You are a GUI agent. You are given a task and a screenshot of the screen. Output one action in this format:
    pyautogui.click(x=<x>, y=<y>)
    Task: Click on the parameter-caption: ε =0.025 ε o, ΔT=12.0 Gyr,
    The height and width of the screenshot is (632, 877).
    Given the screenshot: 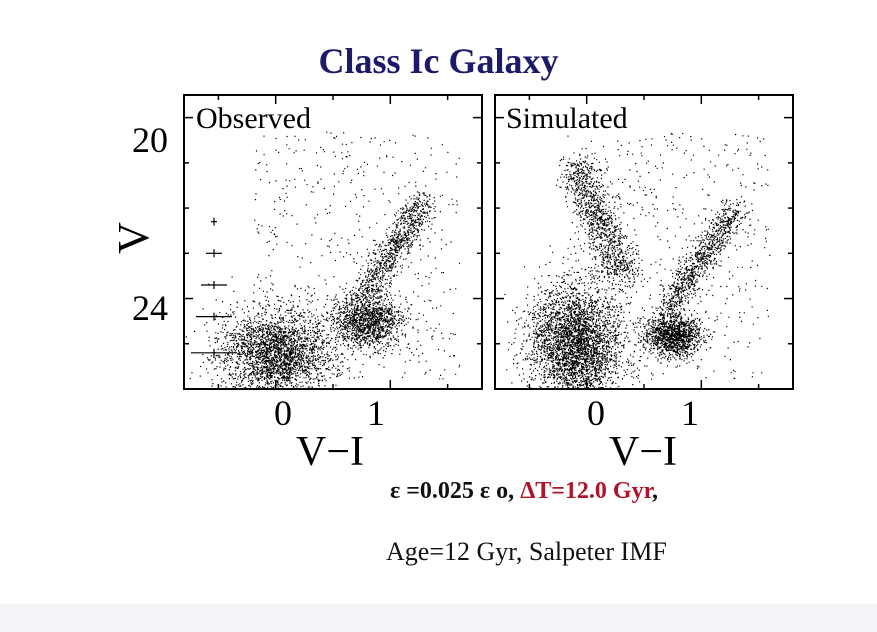 What is the action you would take?
    pyautogui.click(x=524, y=491)
    